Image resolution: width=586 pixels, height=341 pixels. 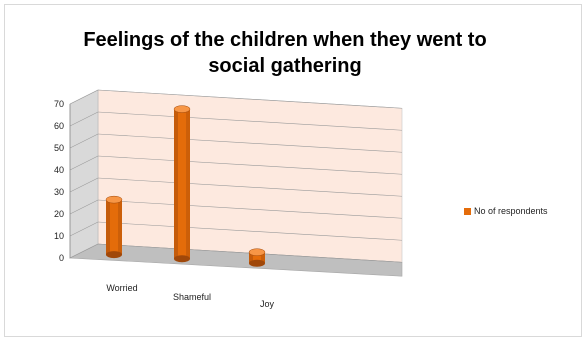 I want to click on legend-label: No of respondents, so click(x=511, y=211).